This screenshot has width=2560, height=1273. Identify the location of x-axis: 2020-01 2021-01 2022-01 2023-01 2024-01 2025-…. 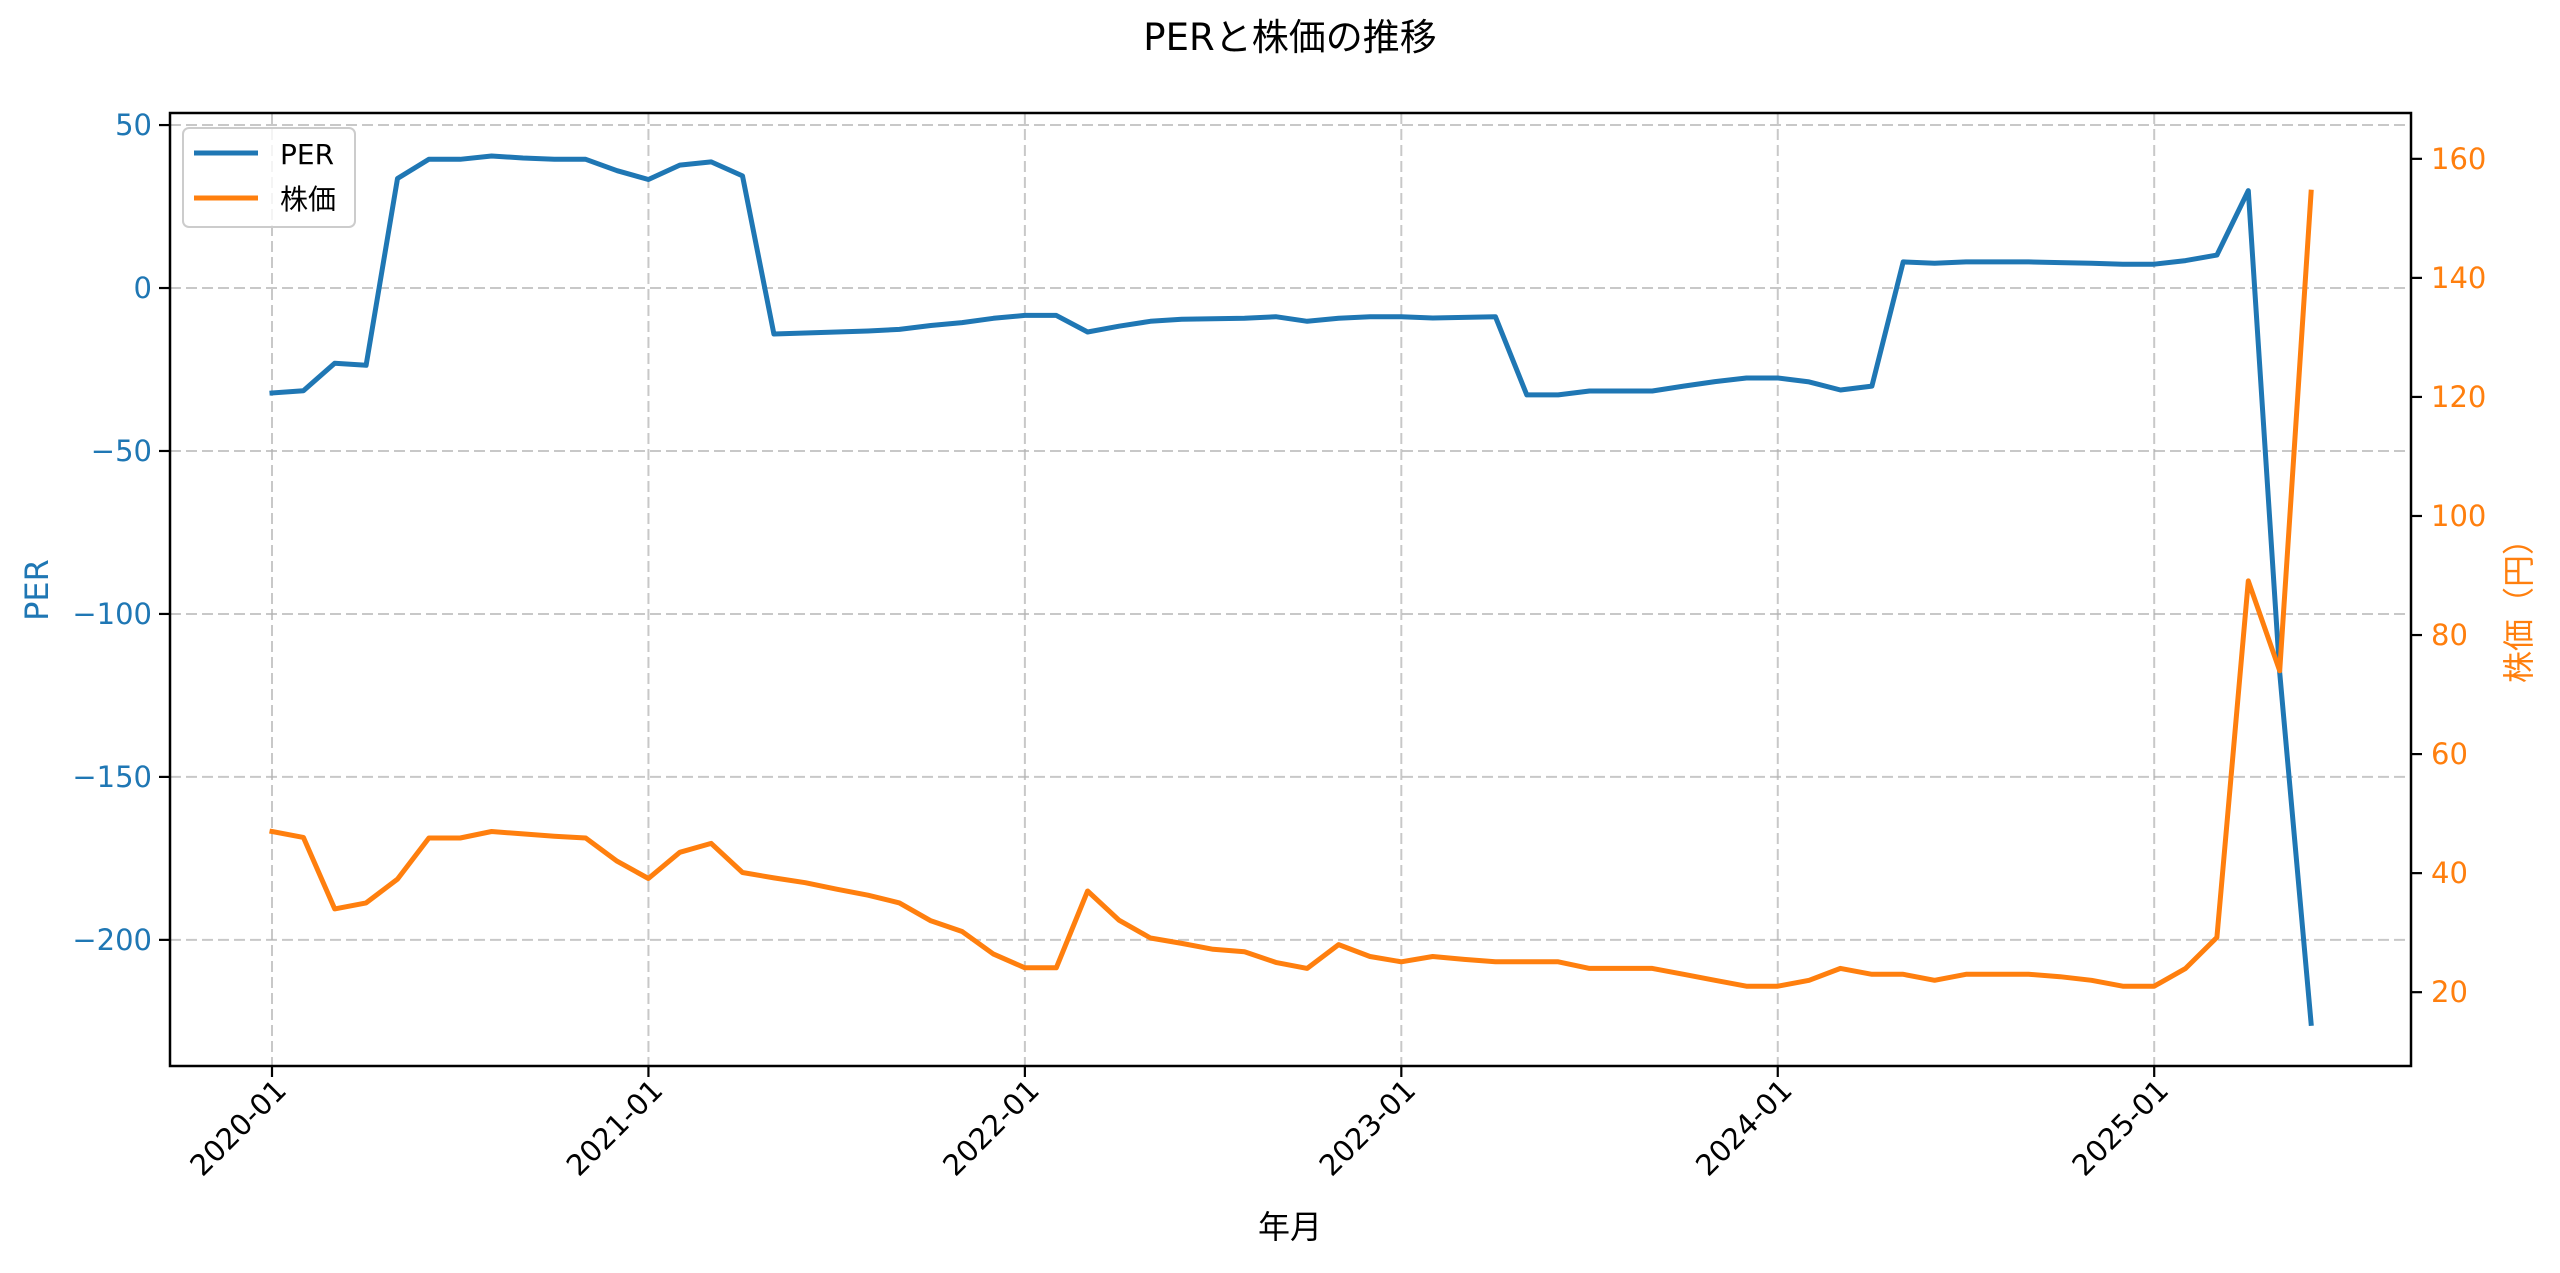
(1179, 1124).